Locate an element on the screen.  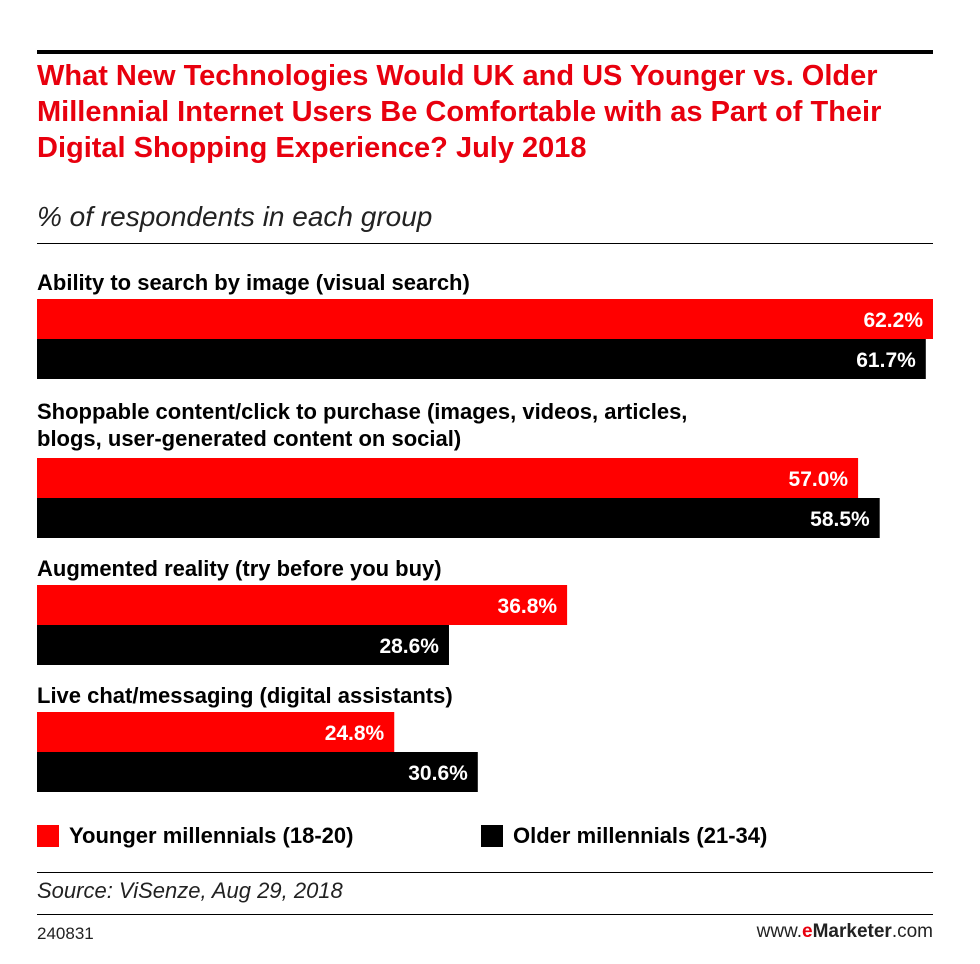
legend-label-younger: Younger millennials (18-20) is located at coordinates (211, 835).